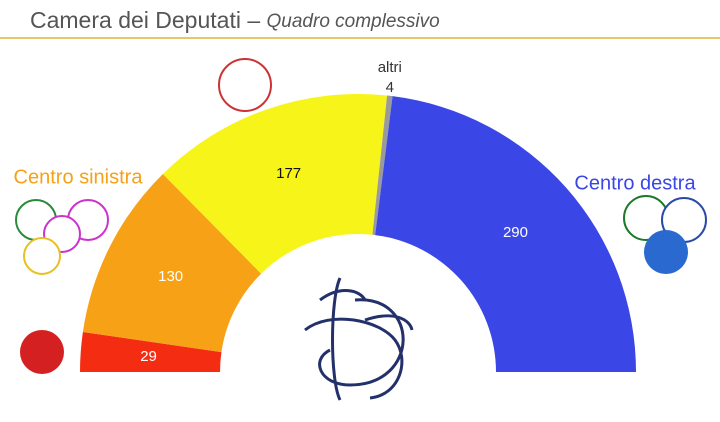 This screenshot has width=720, height=422. Describe the element at coordinates (635, 183) in the screenshot. I see `category-label: Centro destra` at that location.